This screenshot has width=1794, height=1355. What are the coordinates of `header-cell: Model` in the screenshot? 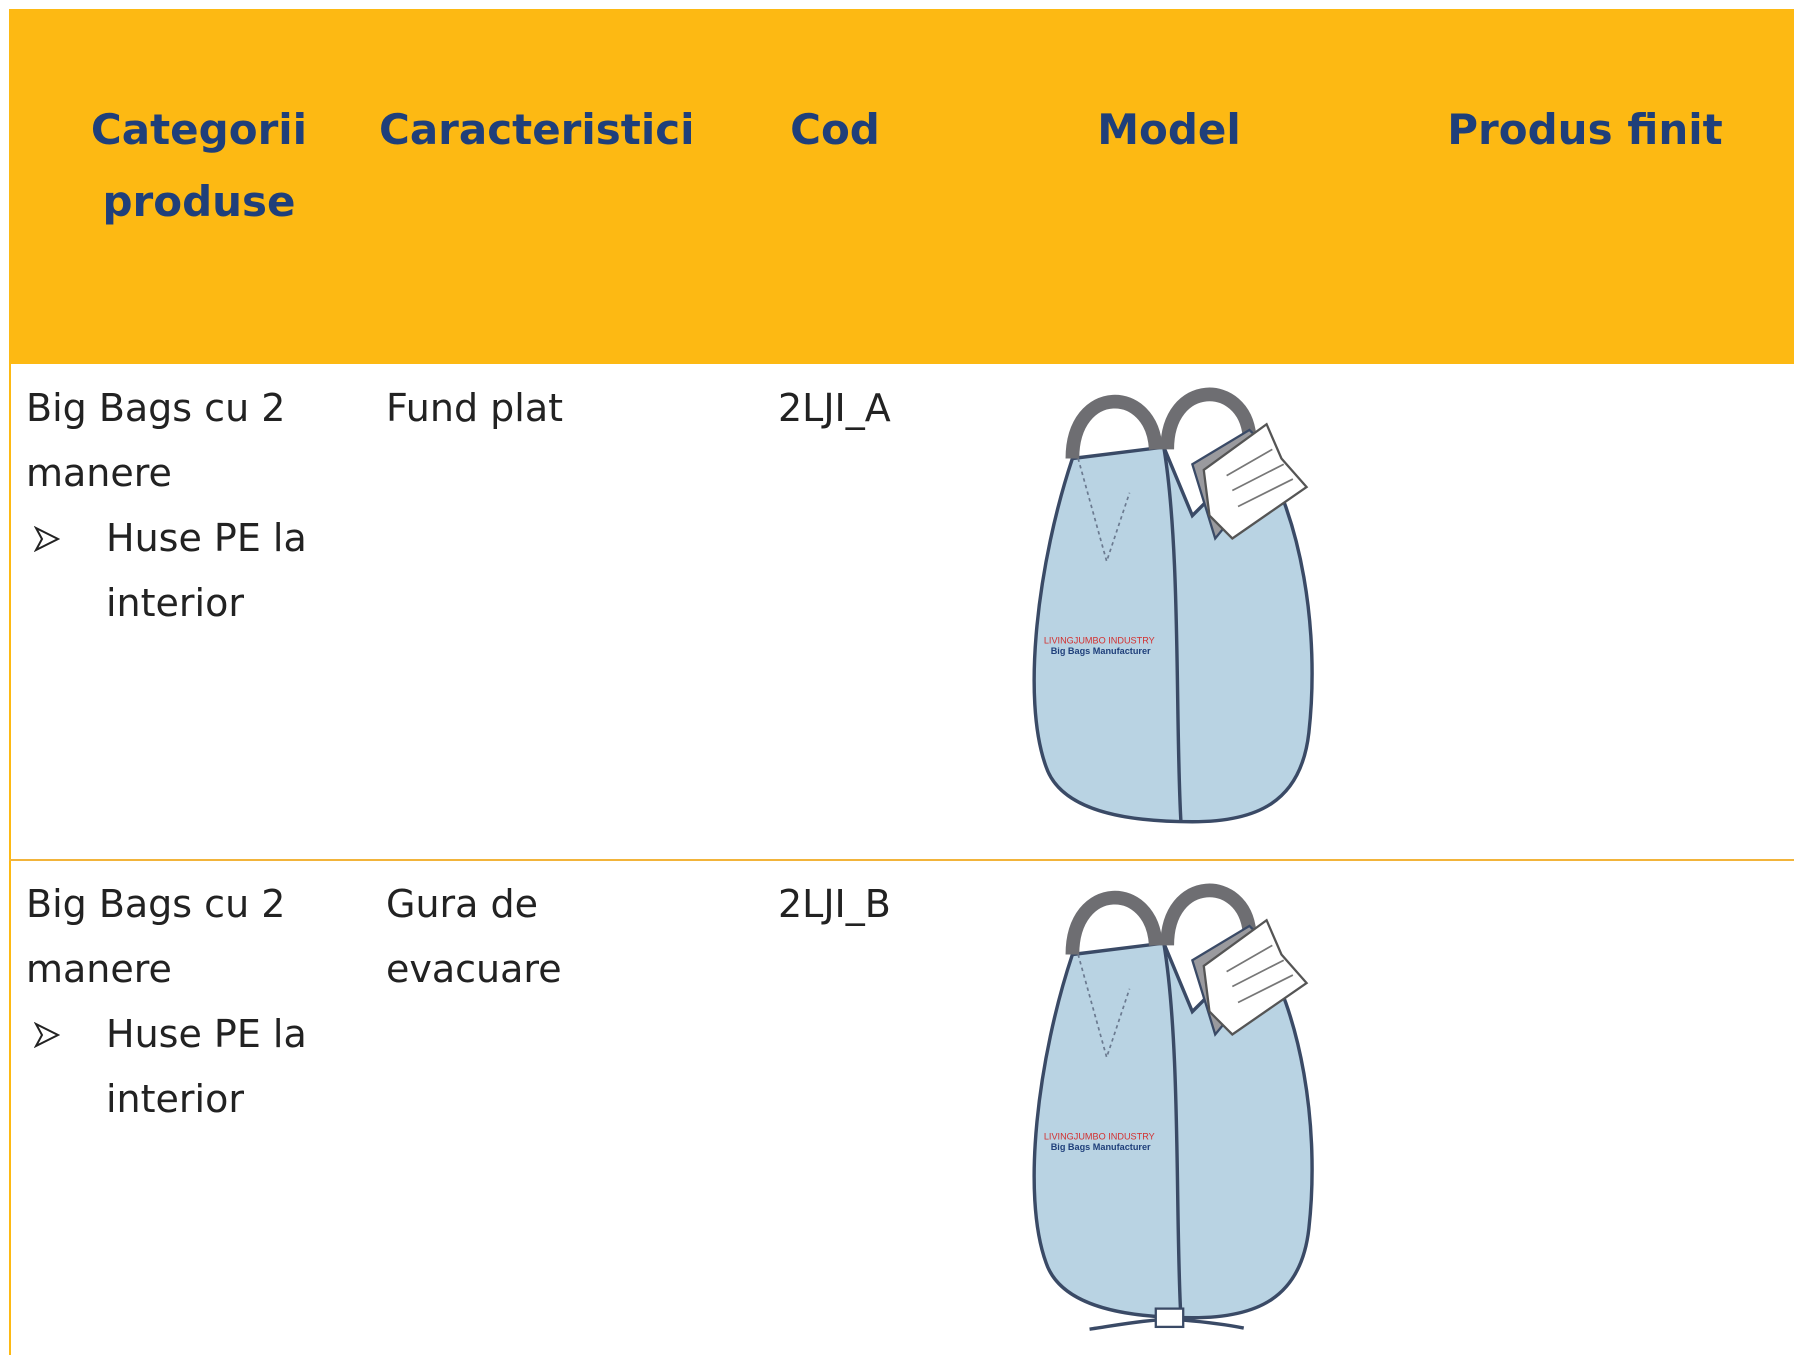 It's located at (1169, 129).